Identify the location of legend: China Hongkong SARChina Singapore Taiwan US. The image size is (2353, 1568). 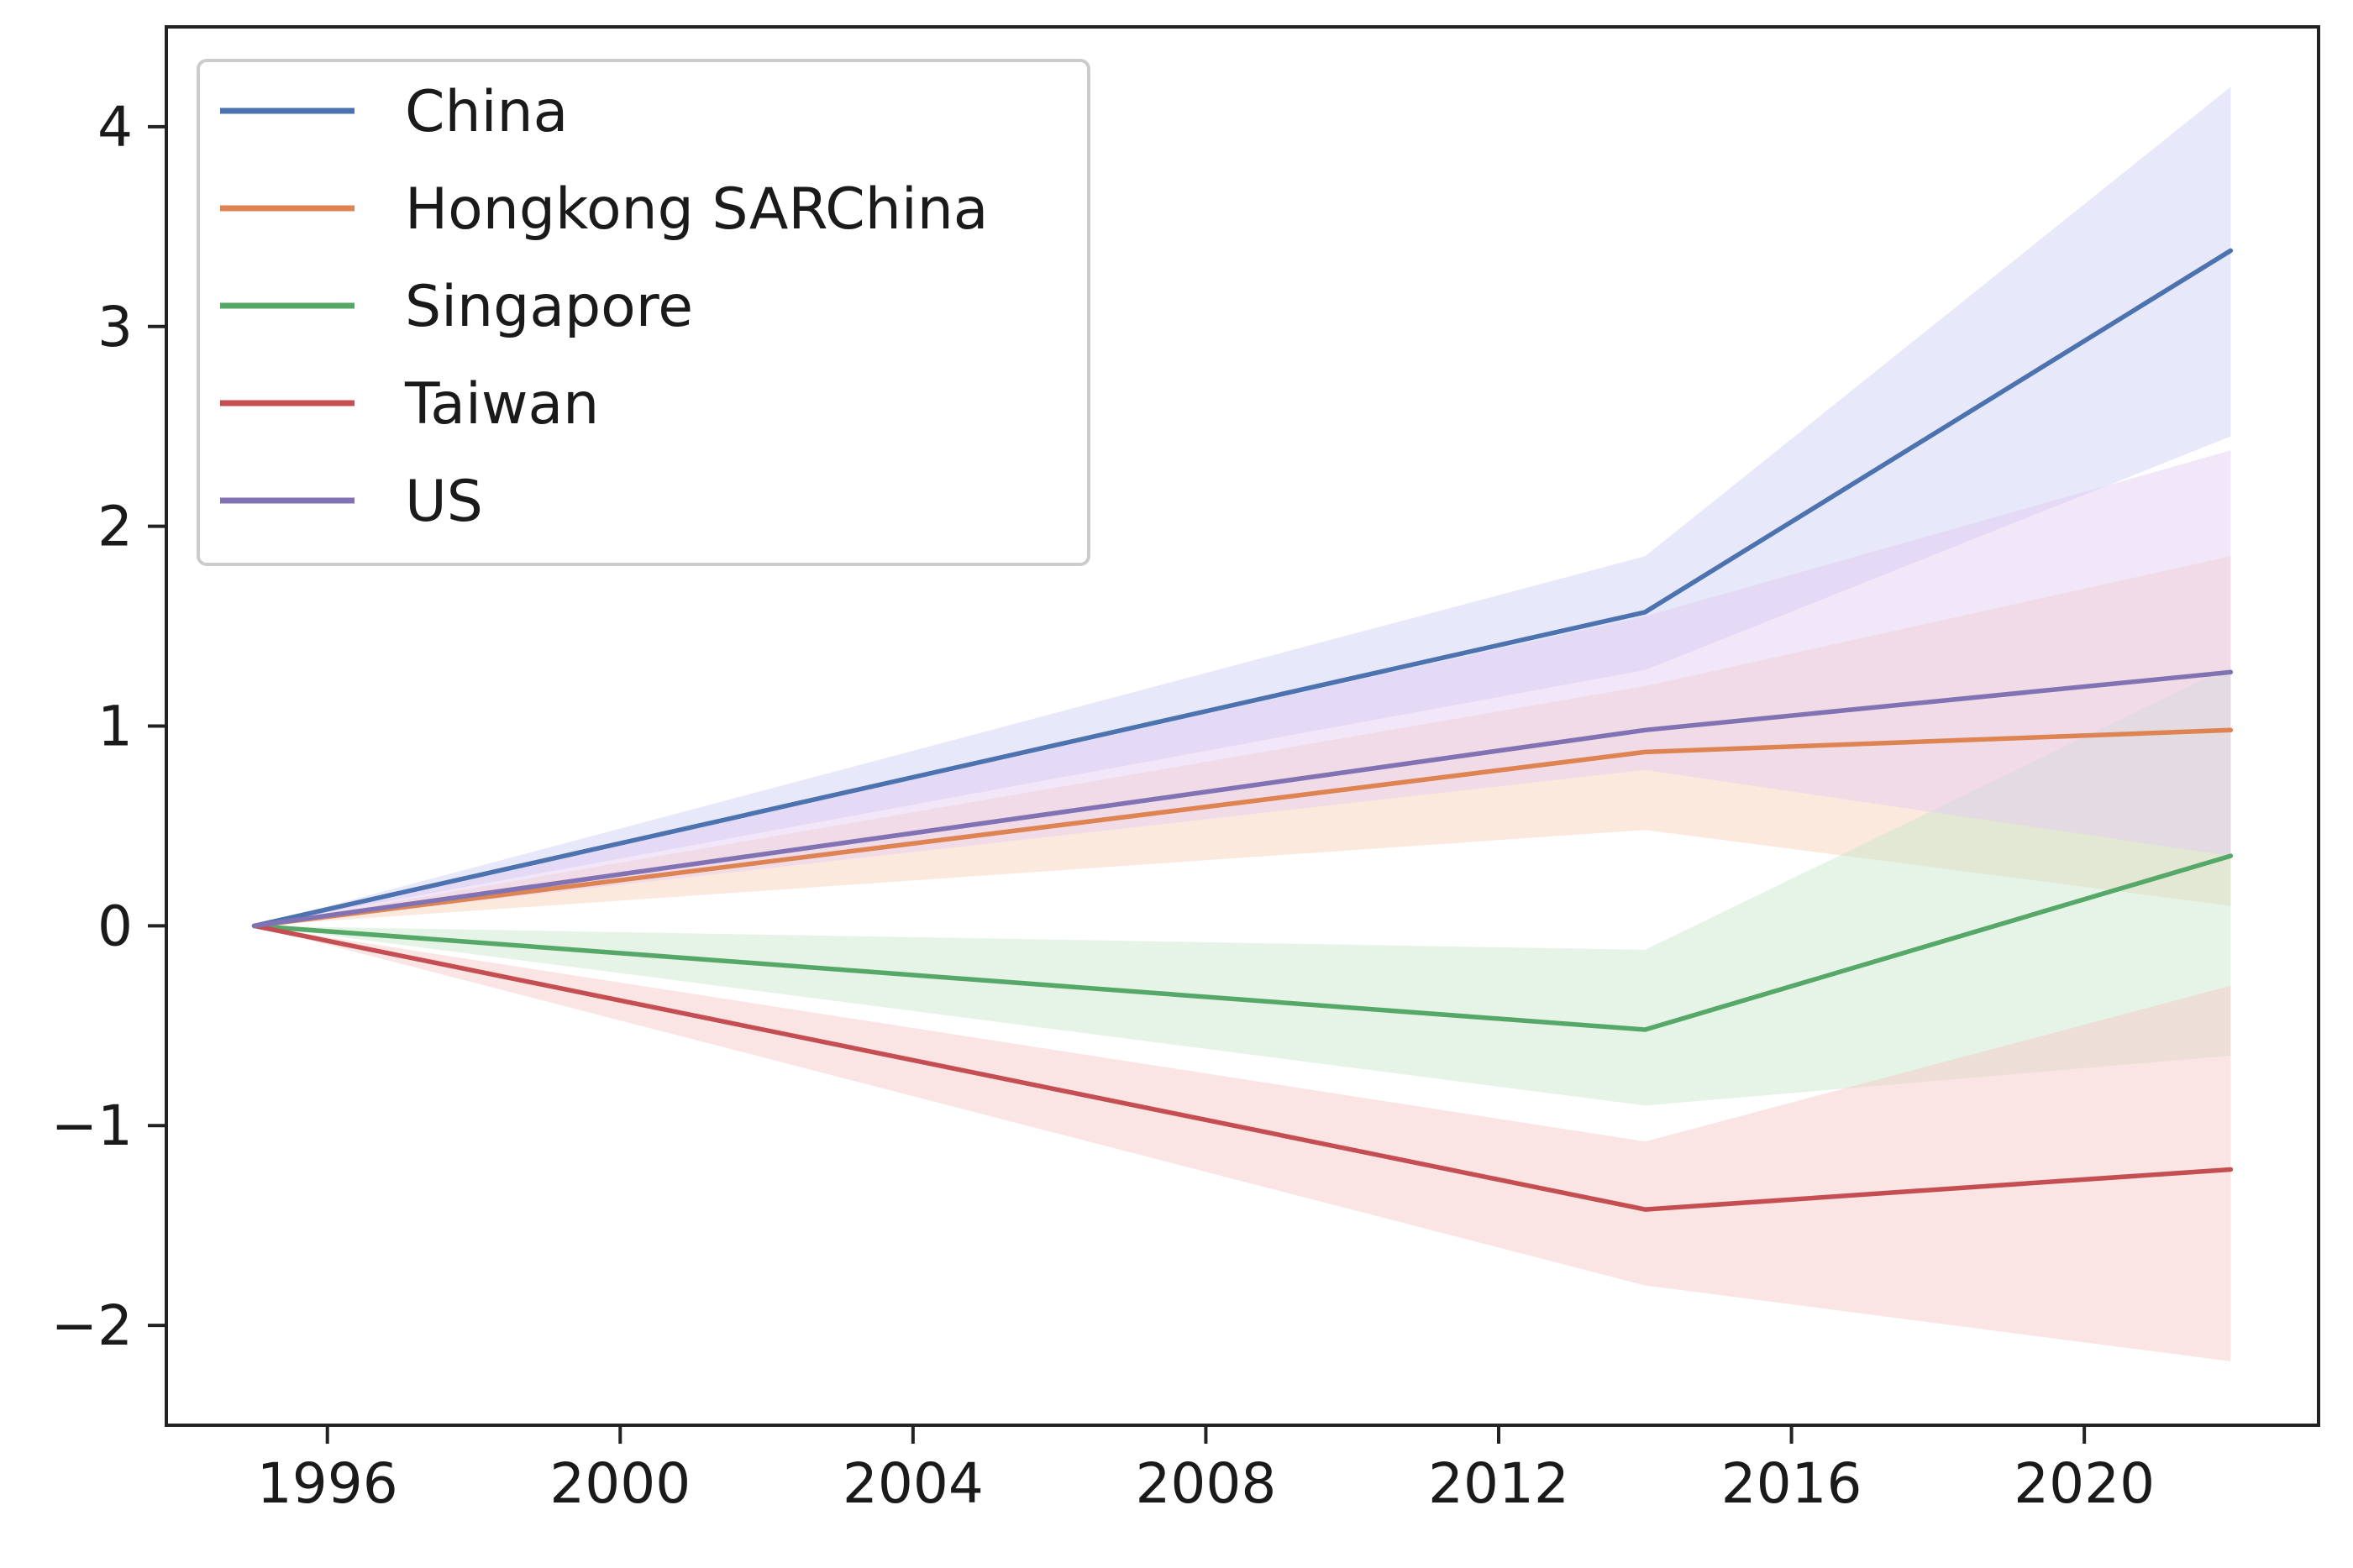
(643, 312).